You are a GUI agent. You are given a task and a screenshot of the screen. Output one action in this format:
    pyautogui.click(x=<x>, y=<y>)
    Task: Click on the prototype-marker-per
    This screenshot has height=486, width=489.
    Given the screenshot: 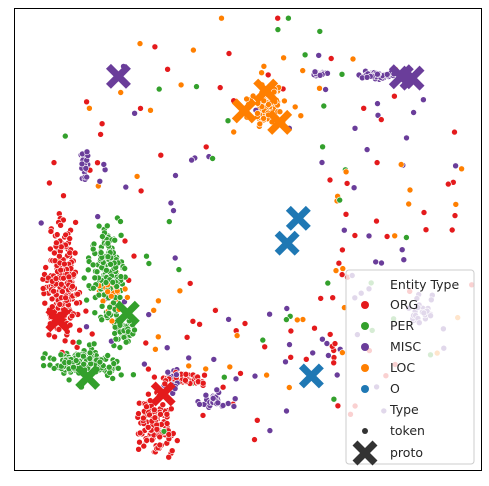 What is the action you would take?
    pyautogui.click(x=88, y=377)
    